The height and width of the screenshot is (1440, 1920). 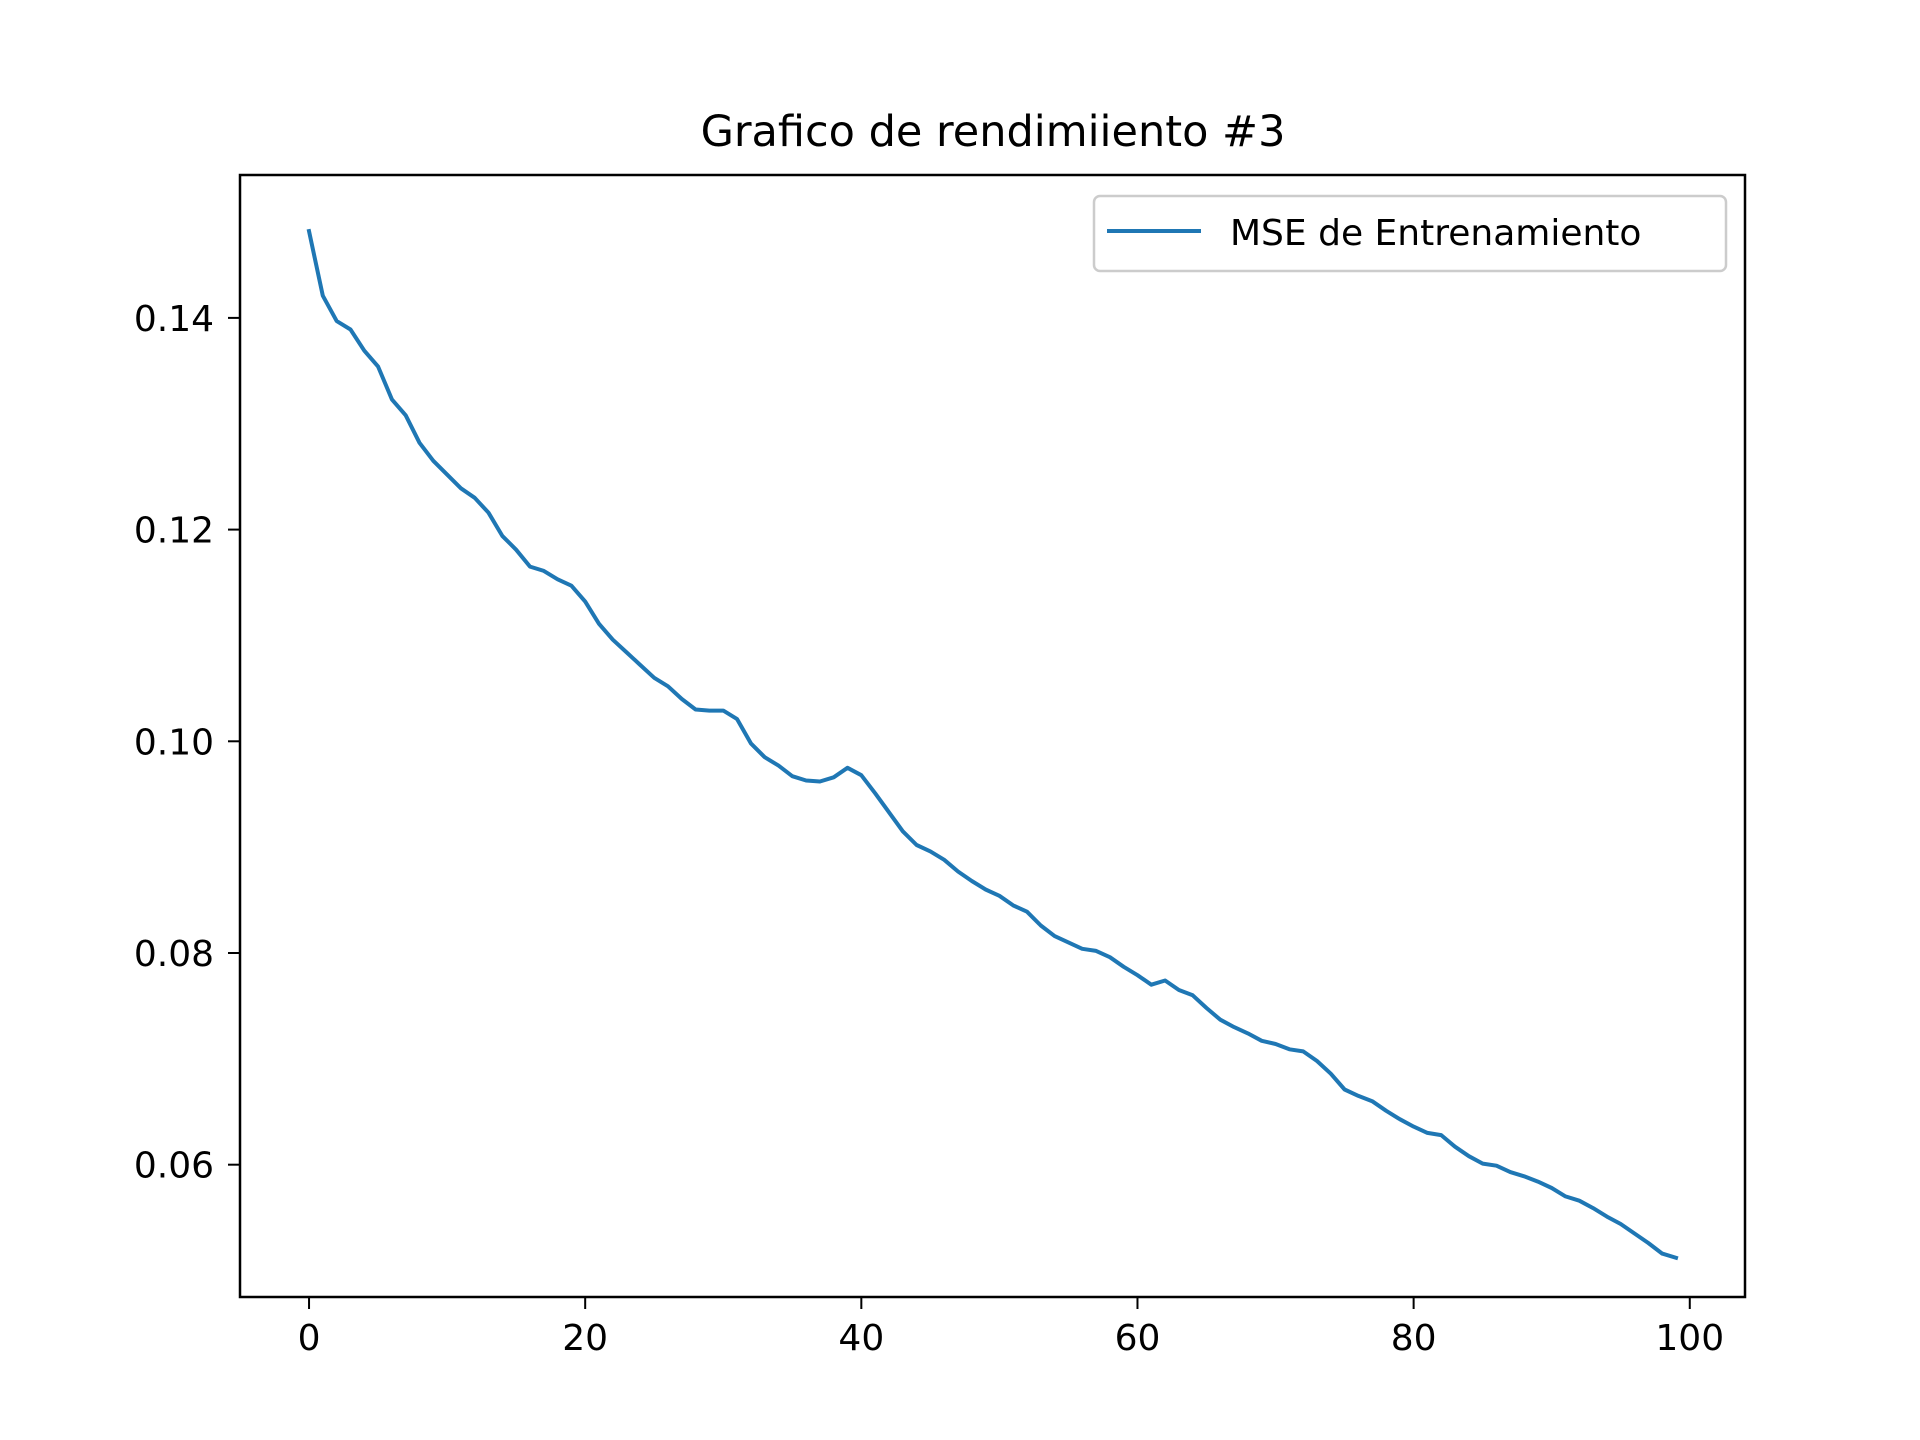 I want to click on chart-title: Grafico de rendimiiento #3, so click(x=993, y=132).